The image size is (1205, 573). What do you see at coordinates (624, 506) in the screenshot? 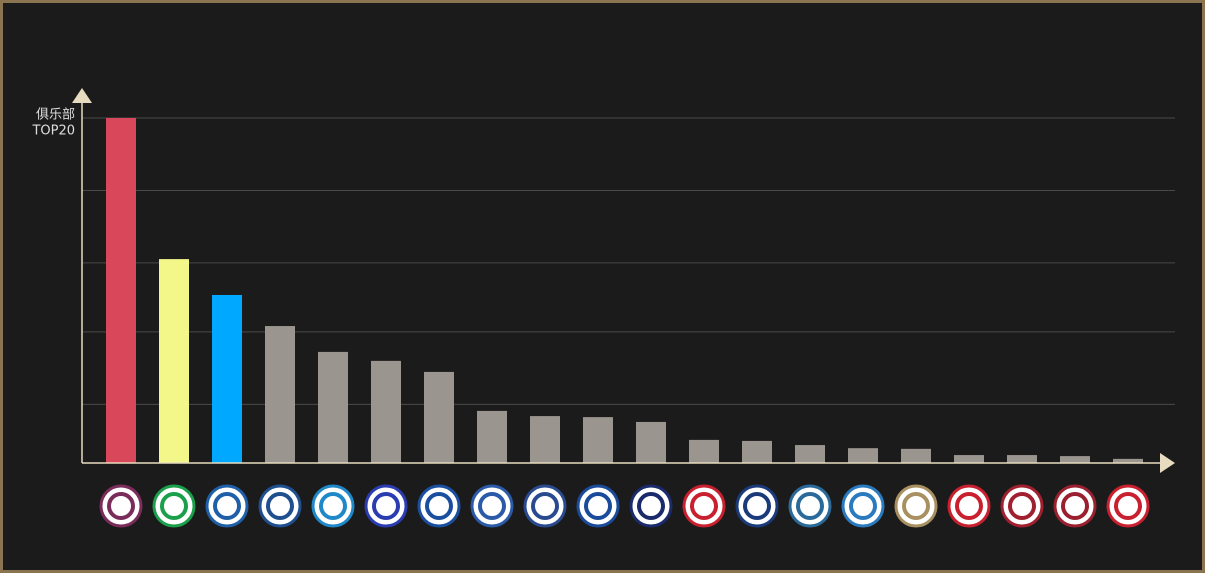
I see `logos` at bounding box center [624, 506].